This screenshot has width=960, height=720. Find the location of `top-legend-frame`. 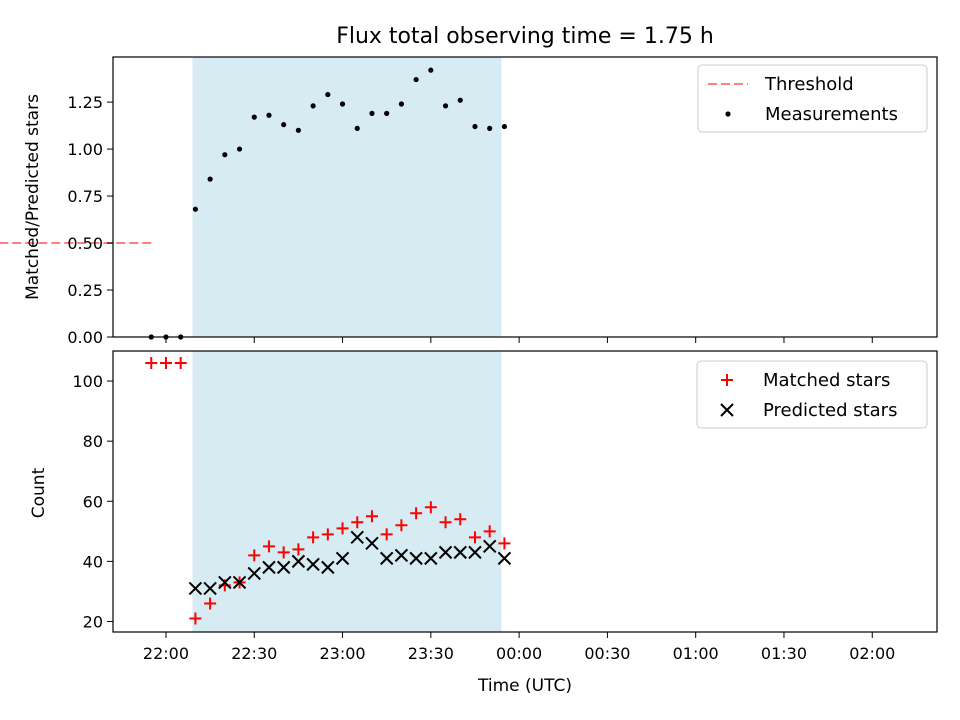

top-legend-frame is located at coordinates (812, 98).